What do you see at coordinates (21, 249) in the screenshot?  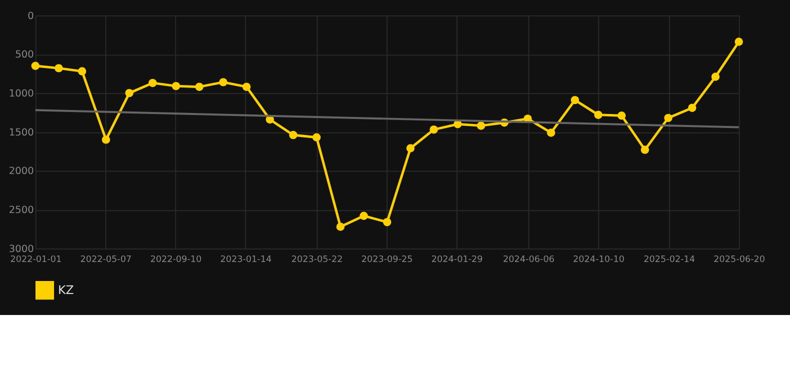 I see `y-tick-label: 3000` at bounding box center [21, 249].